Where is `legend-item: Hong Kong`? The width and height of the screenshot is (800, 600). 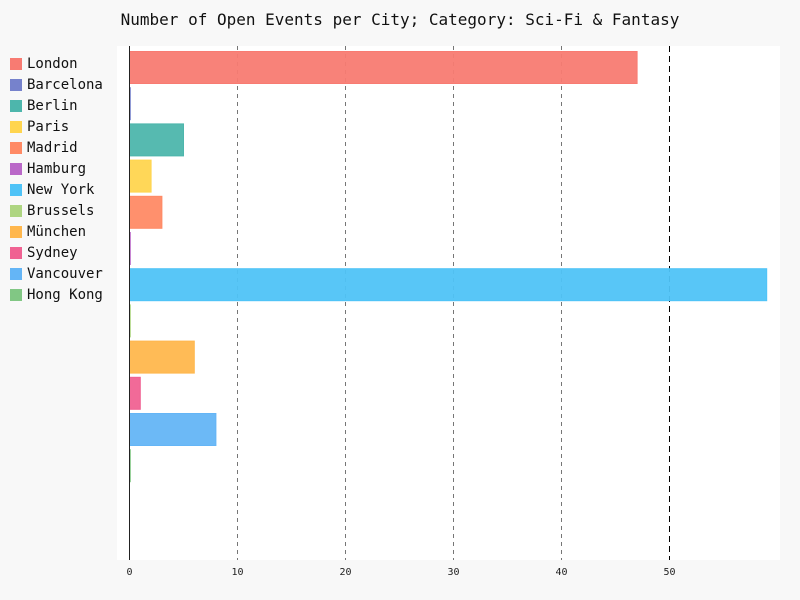 legend-item: Hong Kong is located at coordinates (56, 294).